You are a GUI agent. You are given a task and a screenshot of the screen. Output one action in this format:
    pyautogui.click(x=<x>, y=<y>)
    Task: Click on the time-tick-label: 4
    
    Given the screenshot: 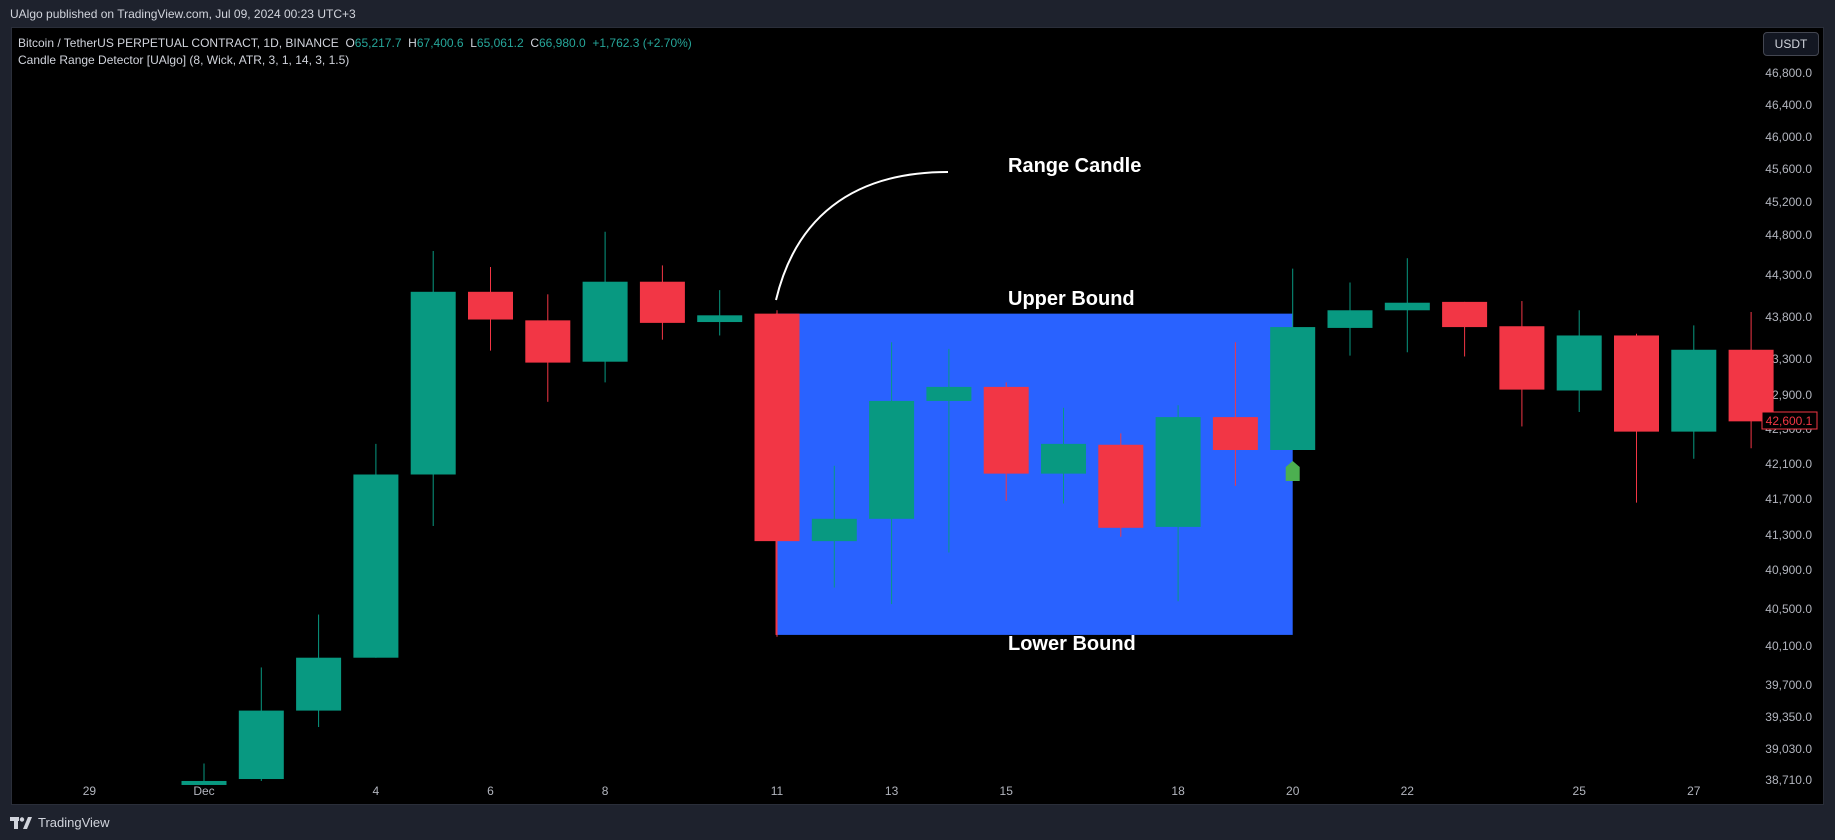 What is the action you would take?
    pyautogui.click(x=376, y=791)
    